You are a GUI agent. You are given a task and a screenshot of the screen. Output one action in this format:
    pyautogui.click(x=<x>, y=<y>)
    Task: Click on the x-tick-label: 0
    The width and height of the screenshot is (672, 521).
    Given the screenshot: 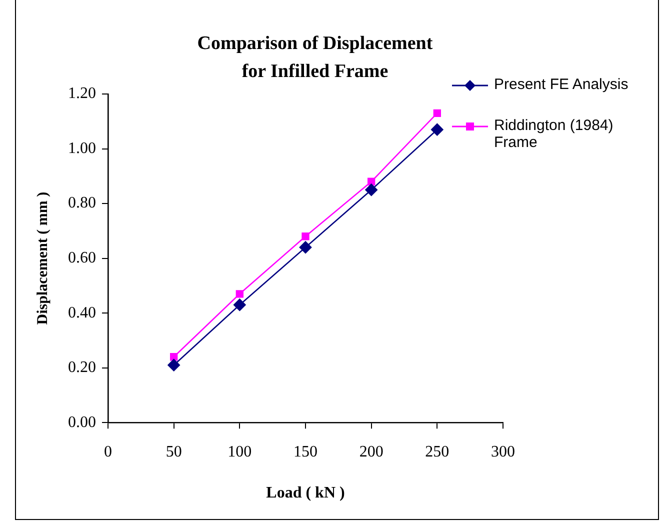 What is the action you would take?
    pyautogui.click(x=108, y=451)
    